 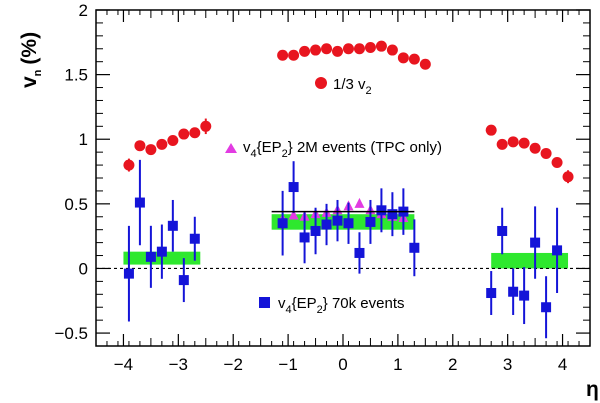 I want to click on y-axis-title-sub: n, so click(x=38, y=72).